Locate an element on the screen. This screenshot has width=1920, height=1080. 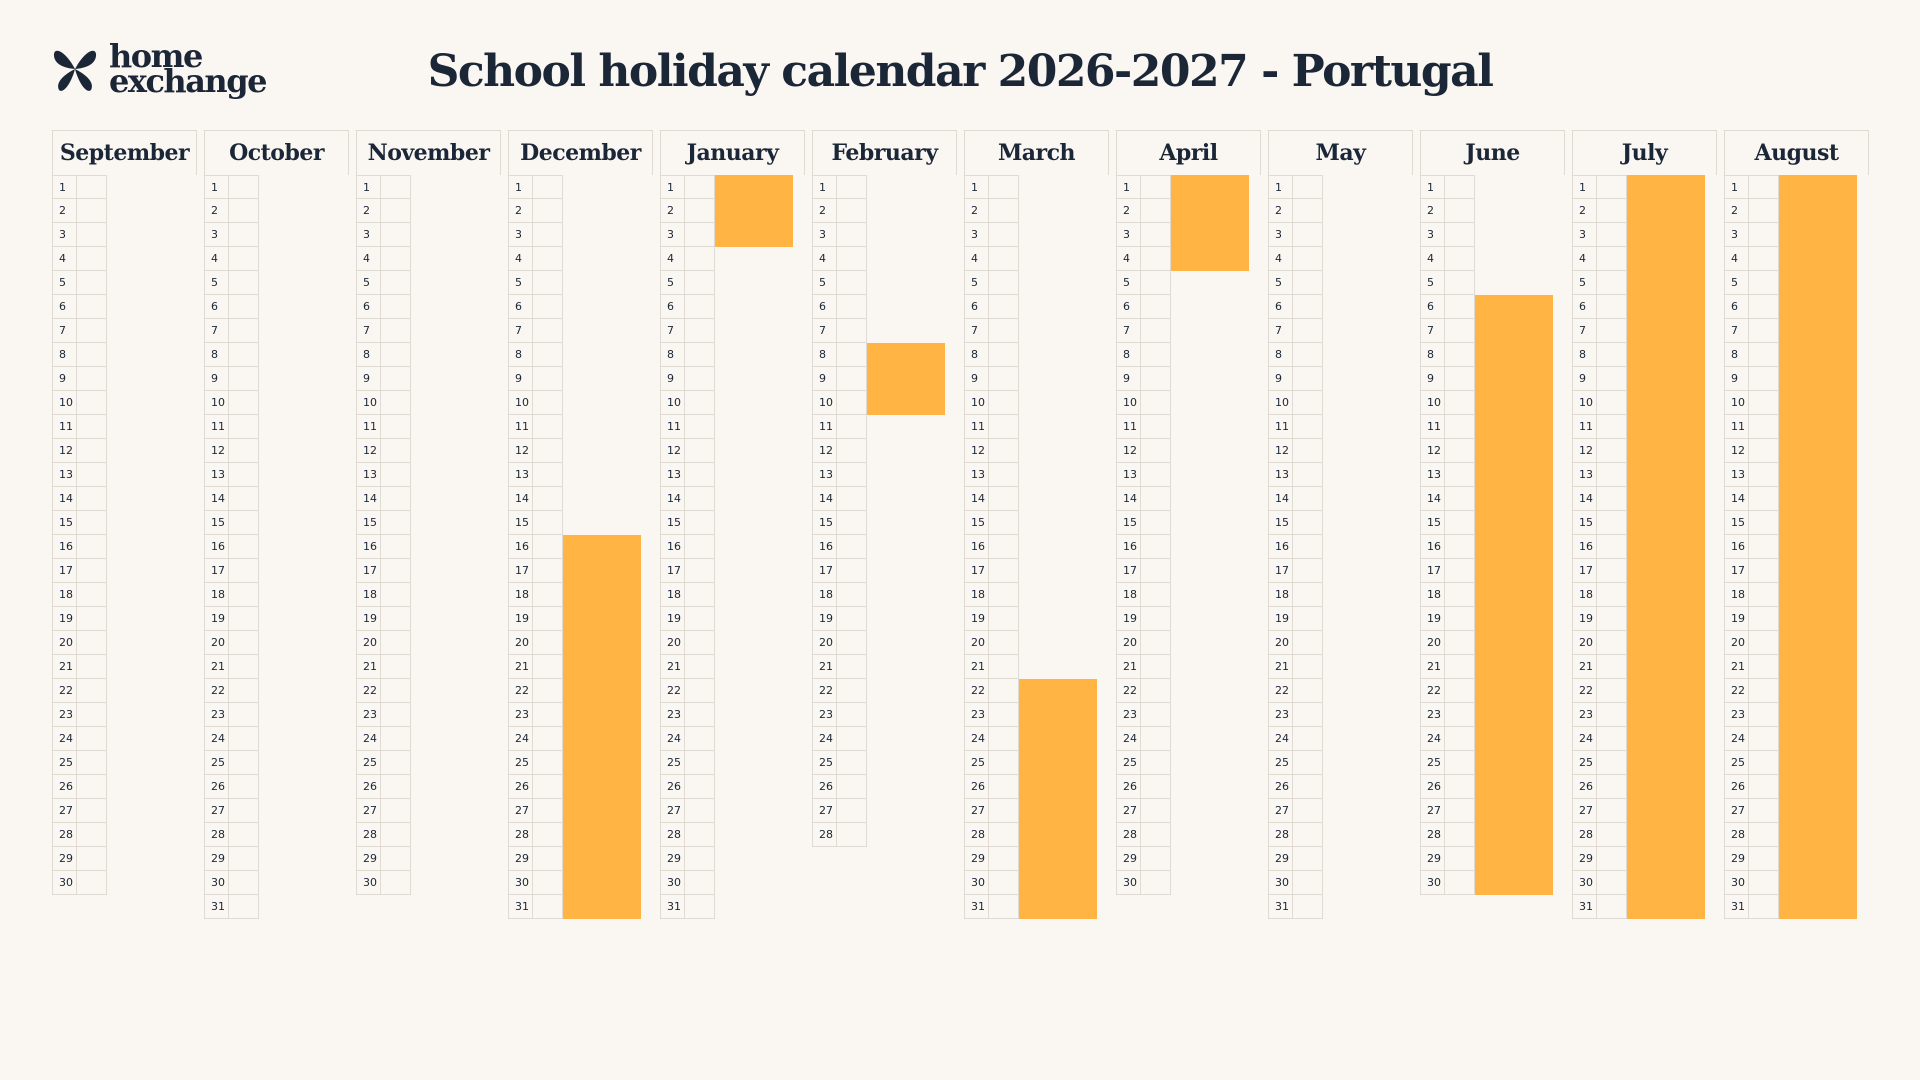
day-number: 16 is located at coordinates (1585, 546).